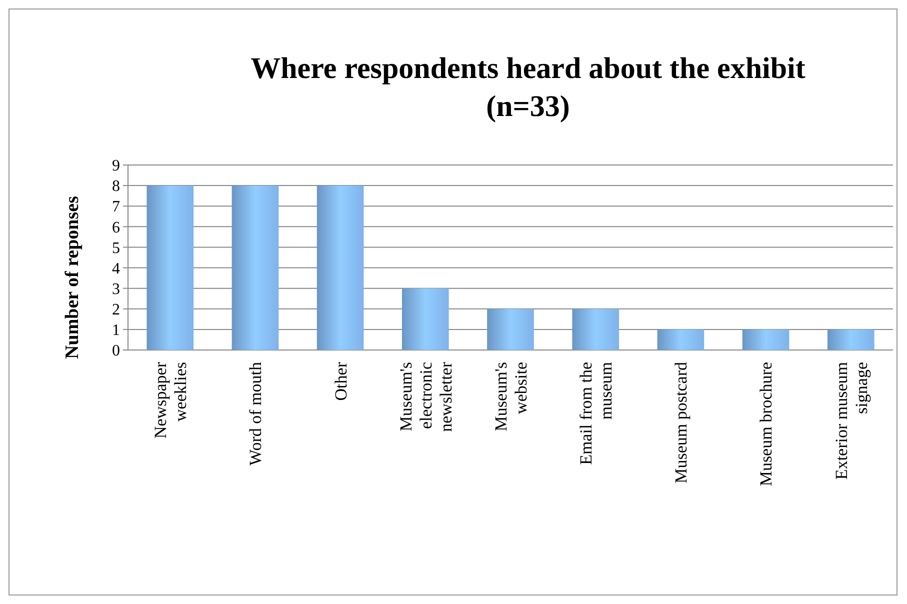  What do you see at coordinates (851, 421) in the screenshot?
I see `x-tick-label: Exterior museum signage` at bounding box center [851, 421].